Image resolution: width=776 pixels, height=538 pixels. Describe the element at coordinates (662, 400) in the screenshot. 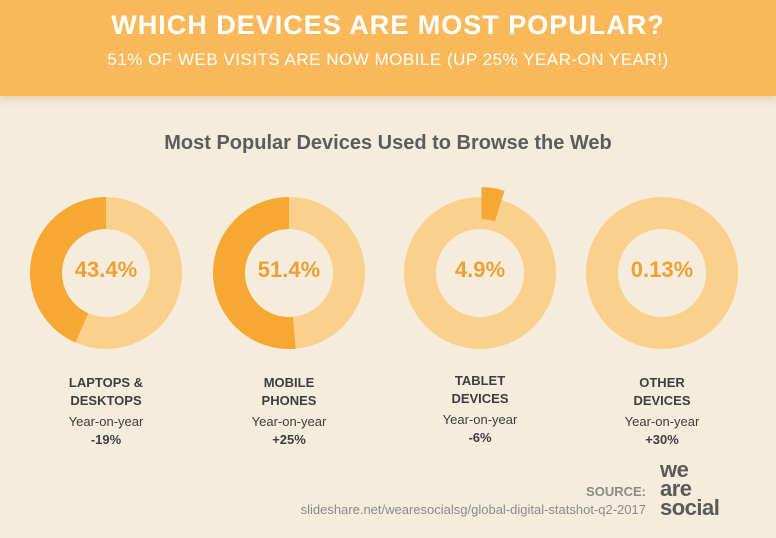

I see `other-label-line2: DEVICES` at that location.